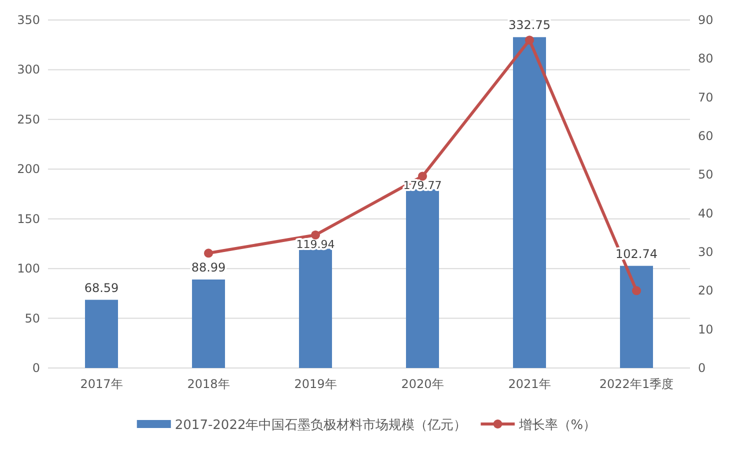  I want to click on legend-label: 2017-2022年中国石墨负极材料市场规模（亿元）, so click(320, 425).